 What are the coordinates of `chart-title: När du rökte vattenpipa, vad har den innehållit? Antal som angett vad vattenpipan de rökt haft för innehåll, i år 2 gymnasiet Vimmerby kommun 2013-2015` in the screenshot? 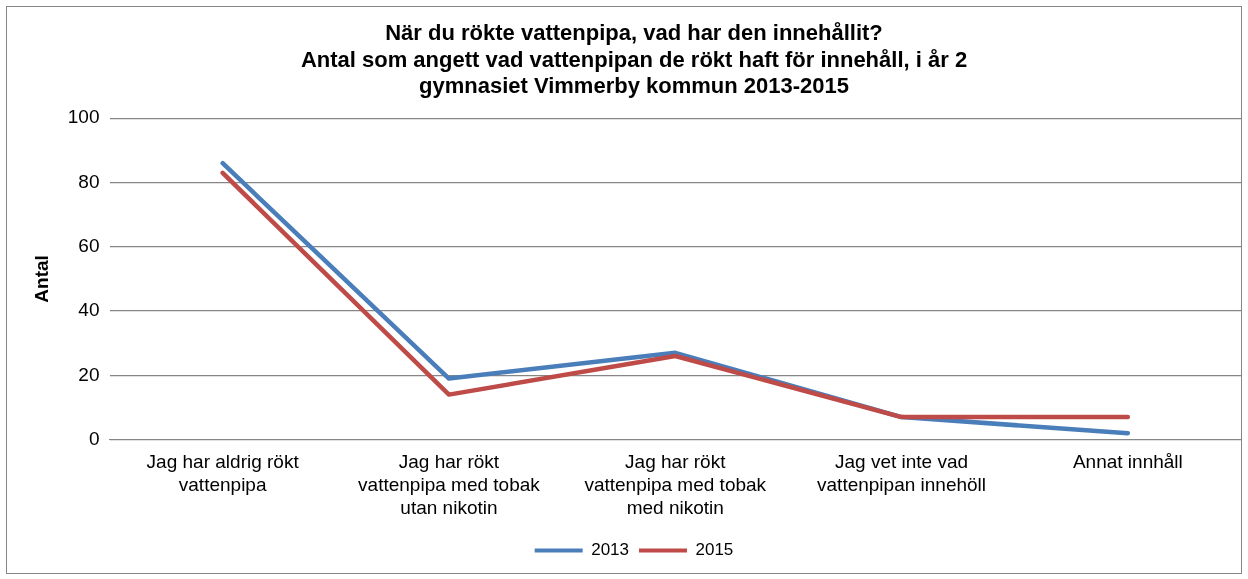 It's located at (634, 59).